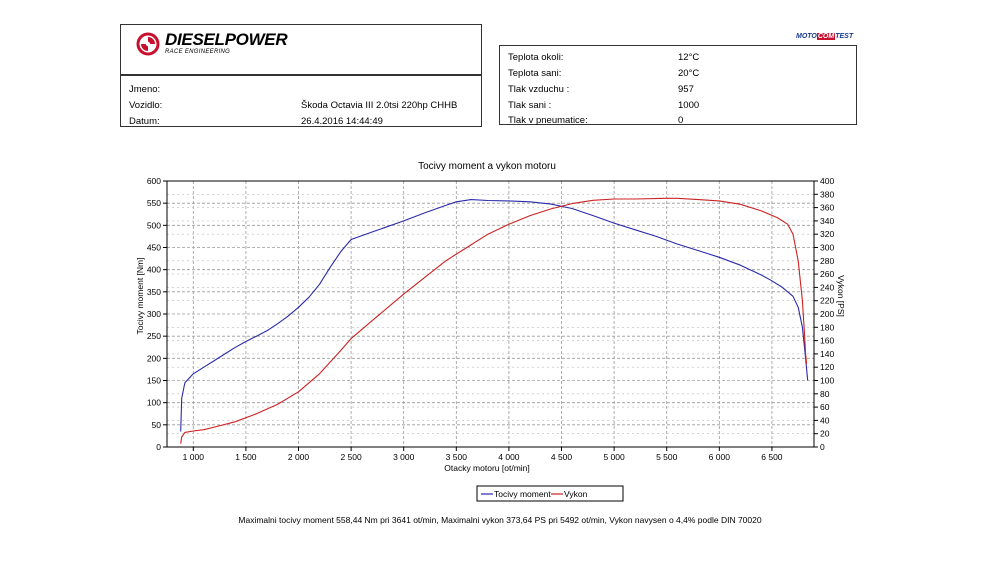 The image size is (1000, 562). Describe the element at coordinates (509, 457) in the screenshot. I see `x-tick-label: 4 000` at that location.